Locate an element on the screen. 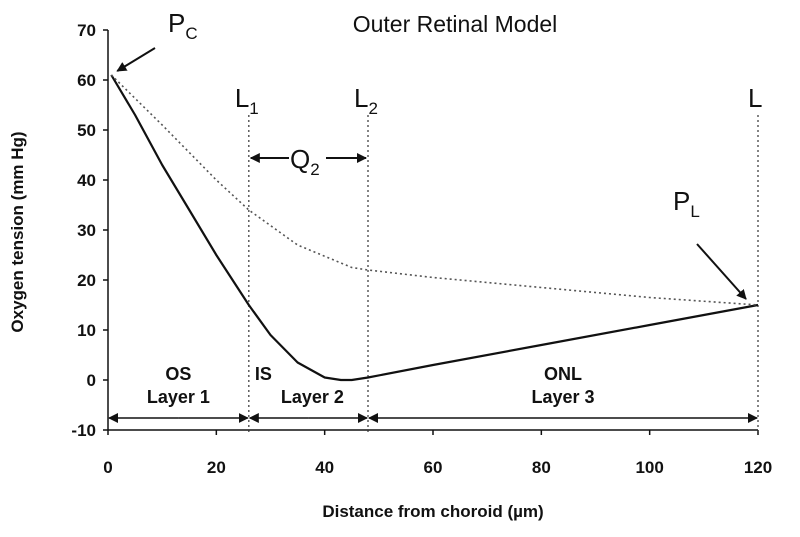  region-top-label: OS is located at coordinates (178, 374).